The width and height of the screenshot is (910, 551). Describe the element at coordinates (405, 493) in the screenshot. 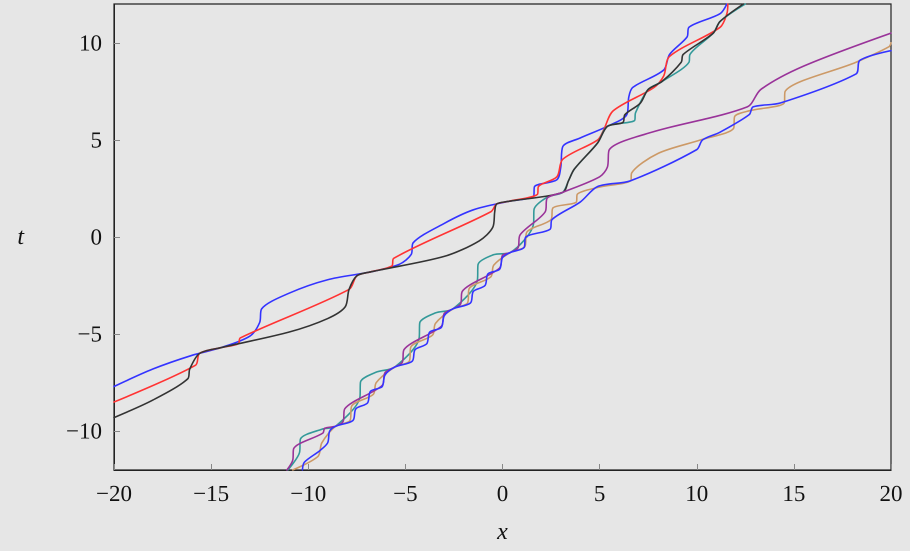

I see `x-tick-label: −5` at that location.